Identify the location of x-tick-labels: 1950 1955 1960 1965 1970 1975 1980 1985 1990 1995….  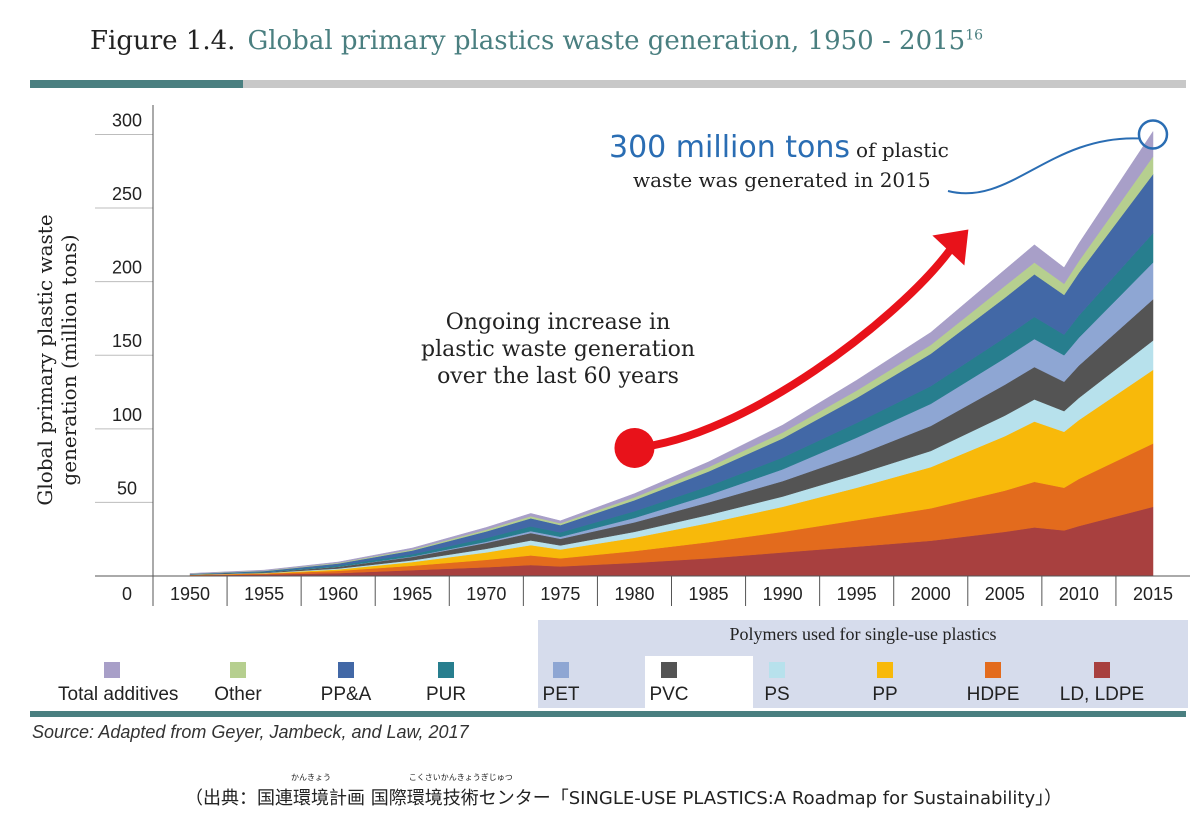
(671, 594).